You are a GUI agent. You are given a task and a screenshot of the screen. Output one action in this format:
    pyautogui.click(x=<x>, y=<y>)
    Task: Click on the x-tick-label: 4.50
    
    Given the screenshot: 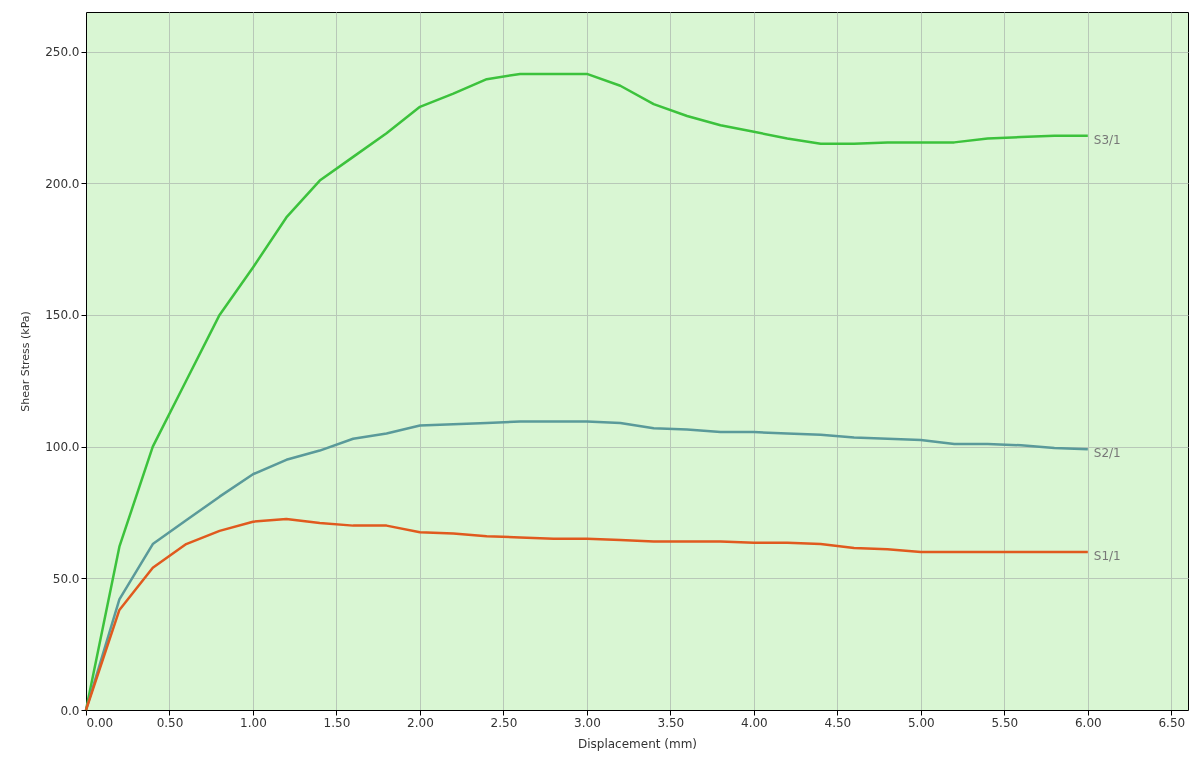 What is the action you would take?
    pyautogui.click(x=838, y=722)
    